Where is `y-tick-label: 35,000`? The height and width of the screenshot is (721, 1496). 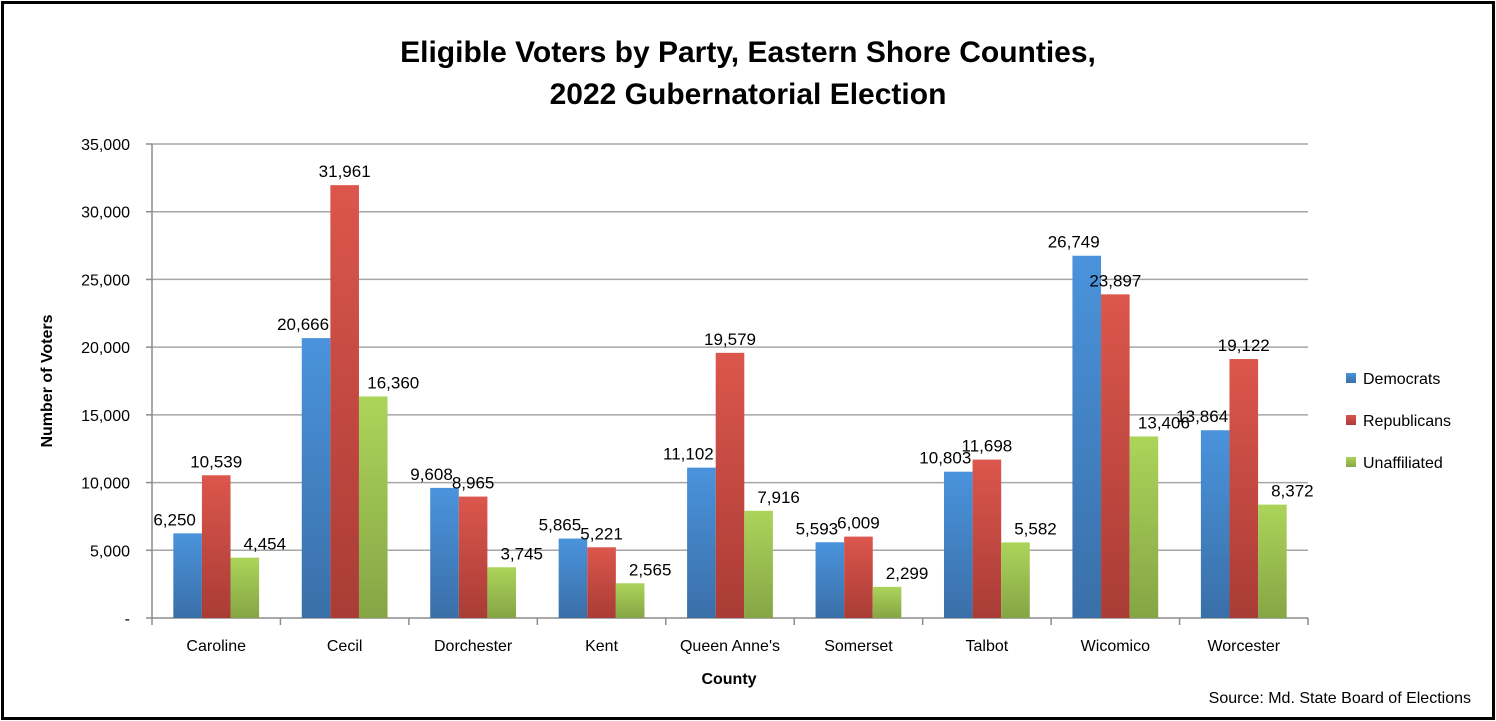 y-tick-label: 35,000 is located at coordinates (105, 145).